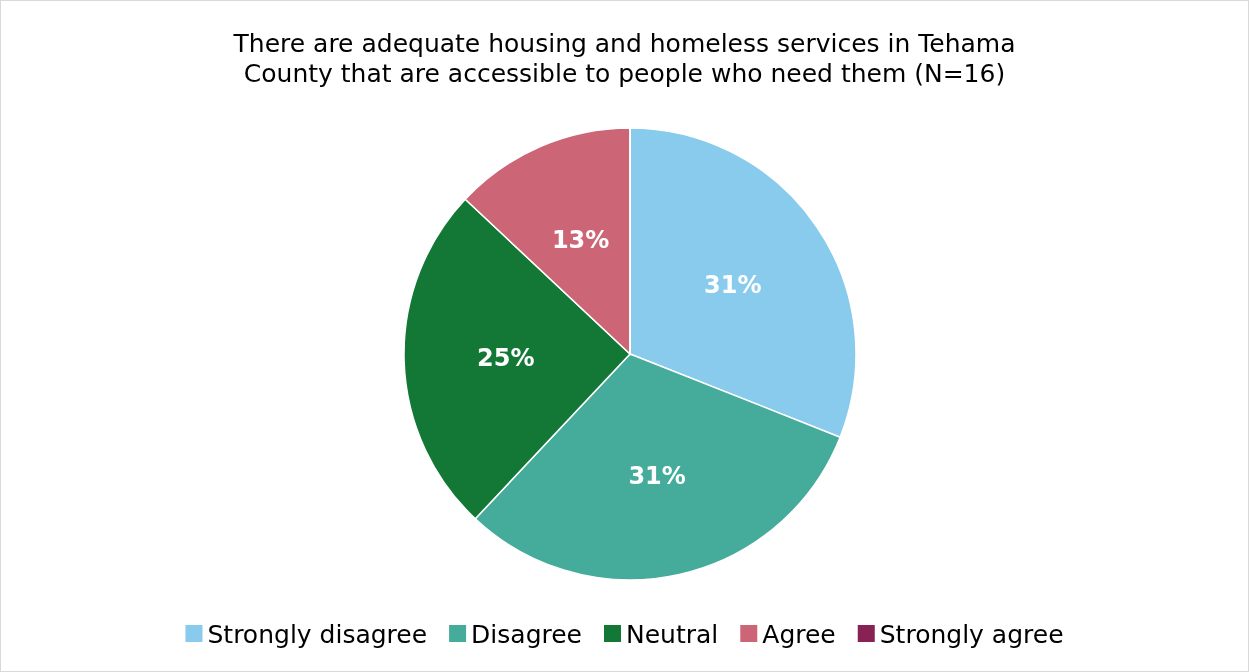  I want to click on legend-label: Strongly disagree, so click(317, 634).